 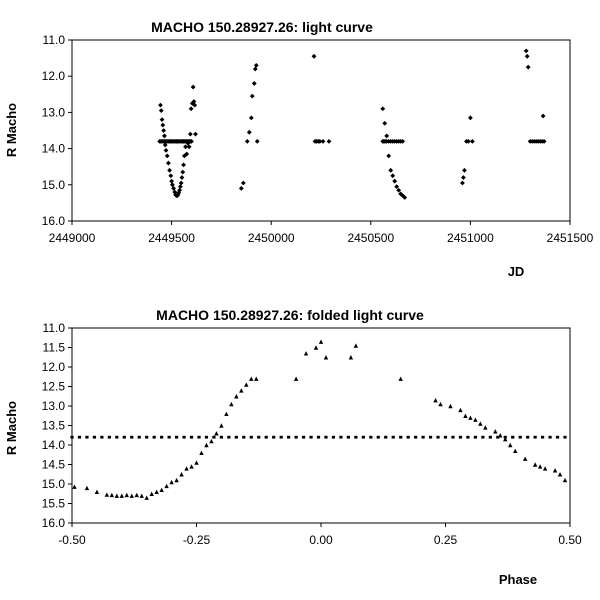 What do you see at coordinates (54, 445) in the screenshot?
I see `y-tick-label: 14.0` at bounding box center [54, 445].